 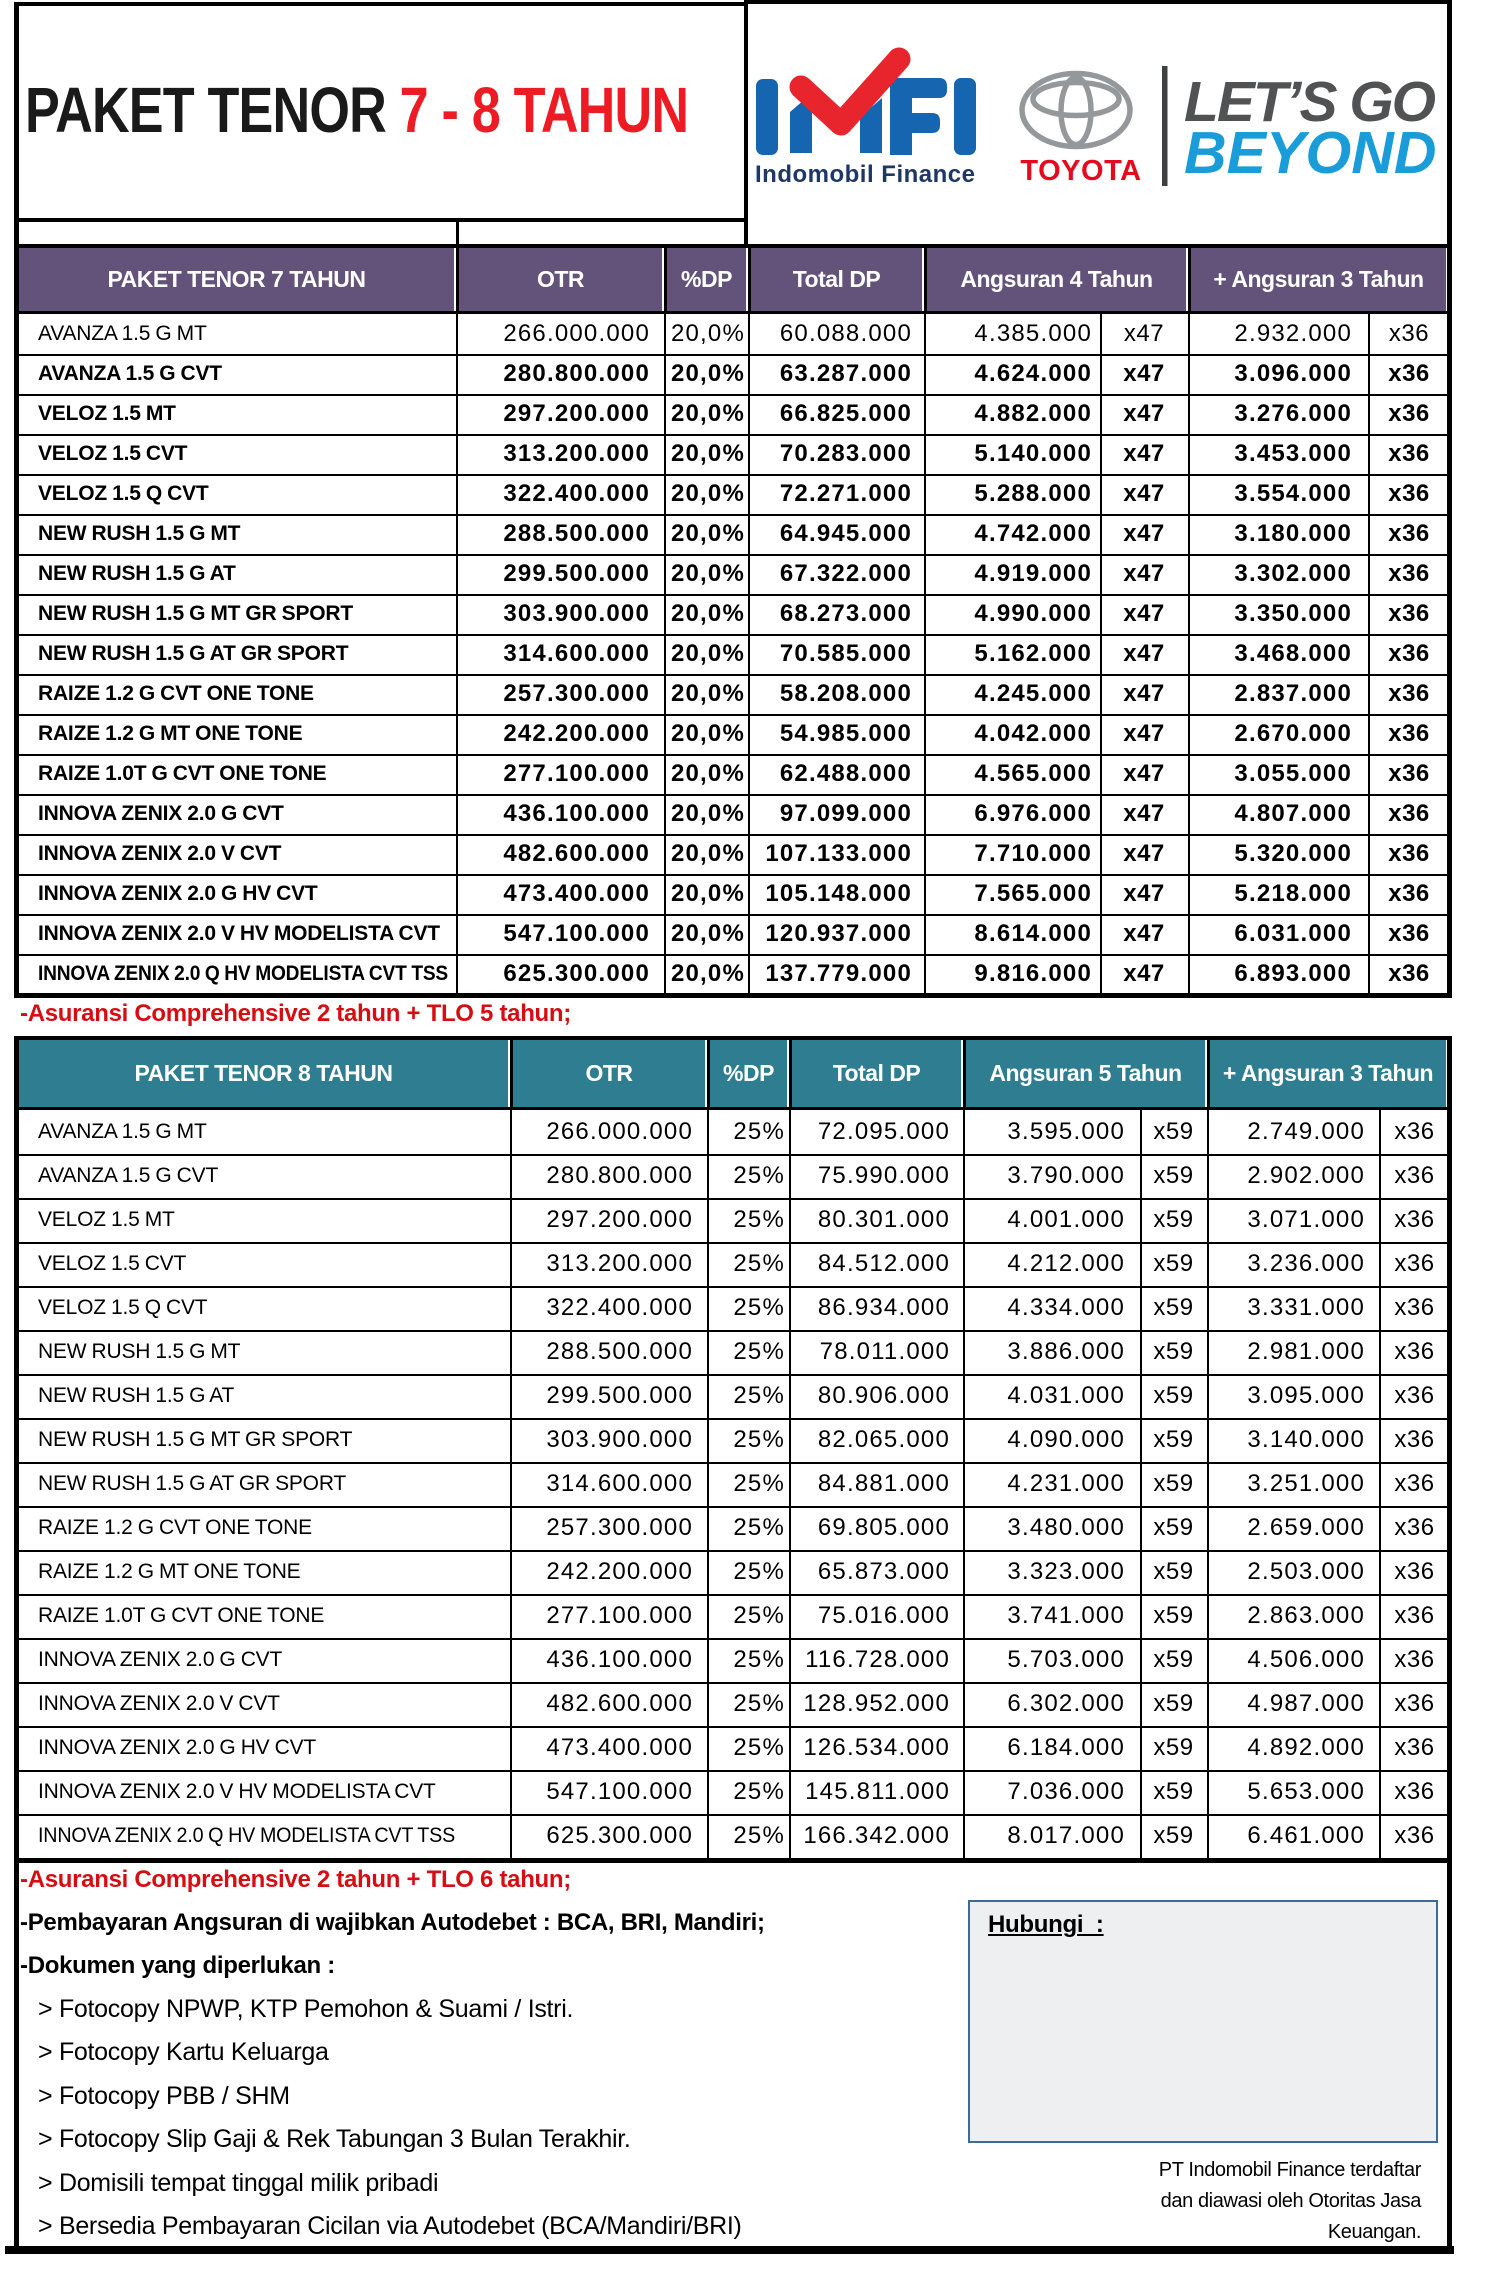 What do you see at coordinates (1310, 153) in the screenshot?
I see `svg-text: BEYOND` at bounding box center [1310, 153].